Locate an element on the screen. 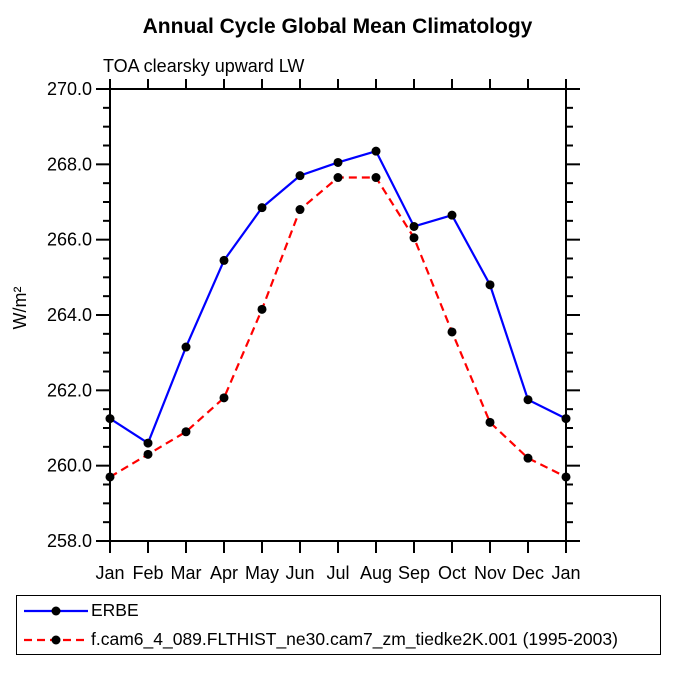 Image resolution: width=675 pixels, height=675 pixels. y-tick-label: 258.0 is located at coordinates (69, 541).